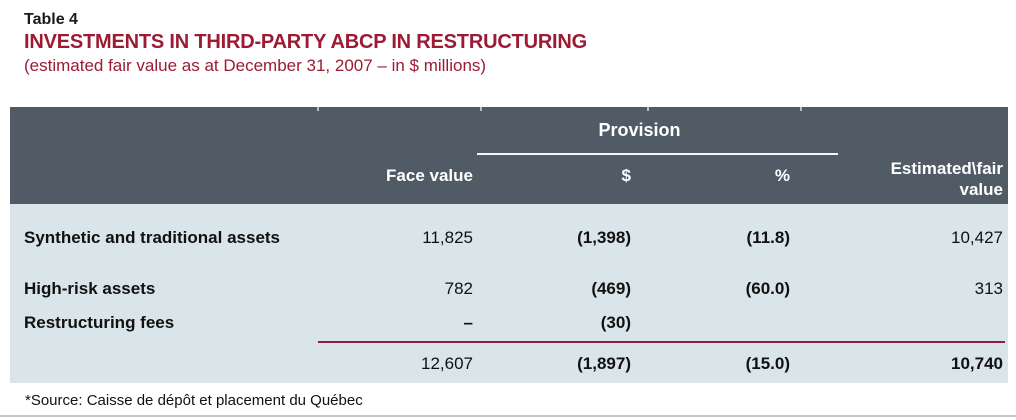 The height and width of the screenshot is (420, 1016). Describe the element at coordinates (447, 363) in the screenshot. I see `total-face-value-cell: 12,607` at that location.